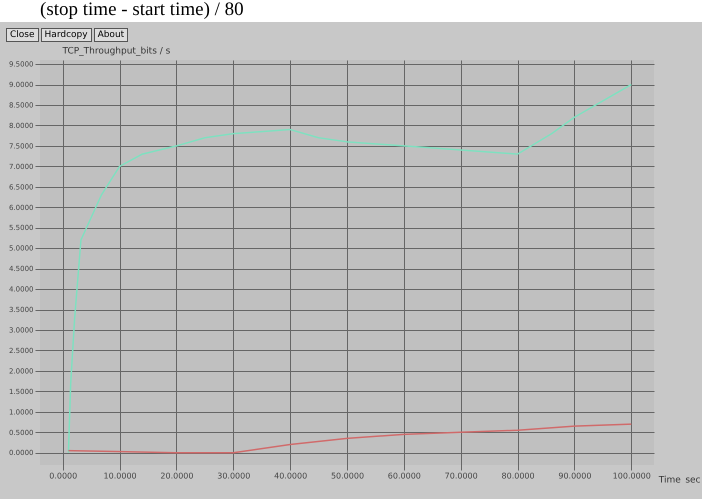 Image resolution: width=702 pixels, height=499 pixels. Describe the element at coordinates (291, 476) in the screenshot. I see `x-tick-label: 40.0000` at that location.